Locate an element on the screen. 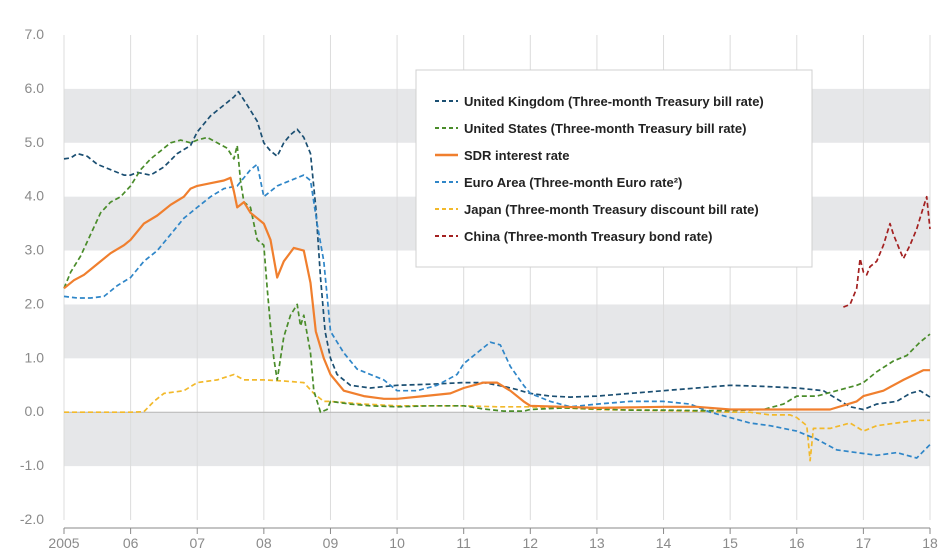 Image resolution: width=951 pixels, height=554 pixels. y-tick-label: 5.0 is located at coordinates (35, 142).